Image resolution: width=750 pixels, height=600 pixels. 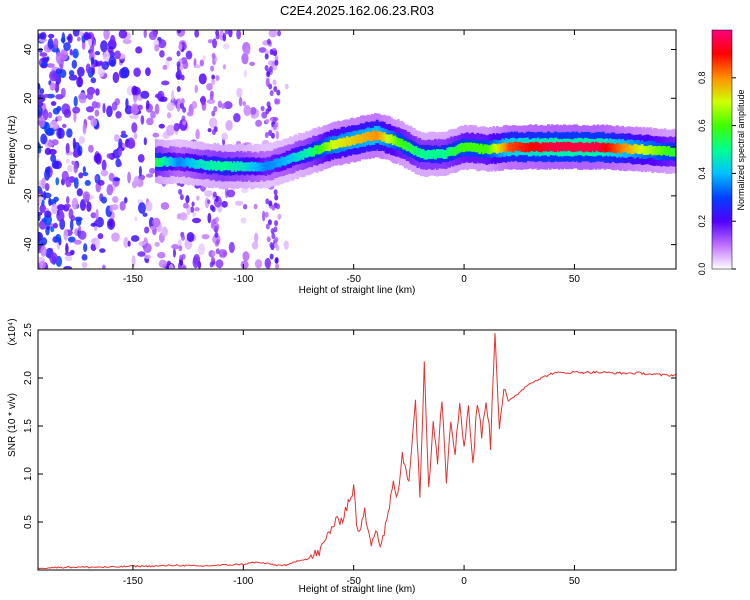 I want to click on snr-x-label: Height of straight line (km), so click(x=357, y=589).